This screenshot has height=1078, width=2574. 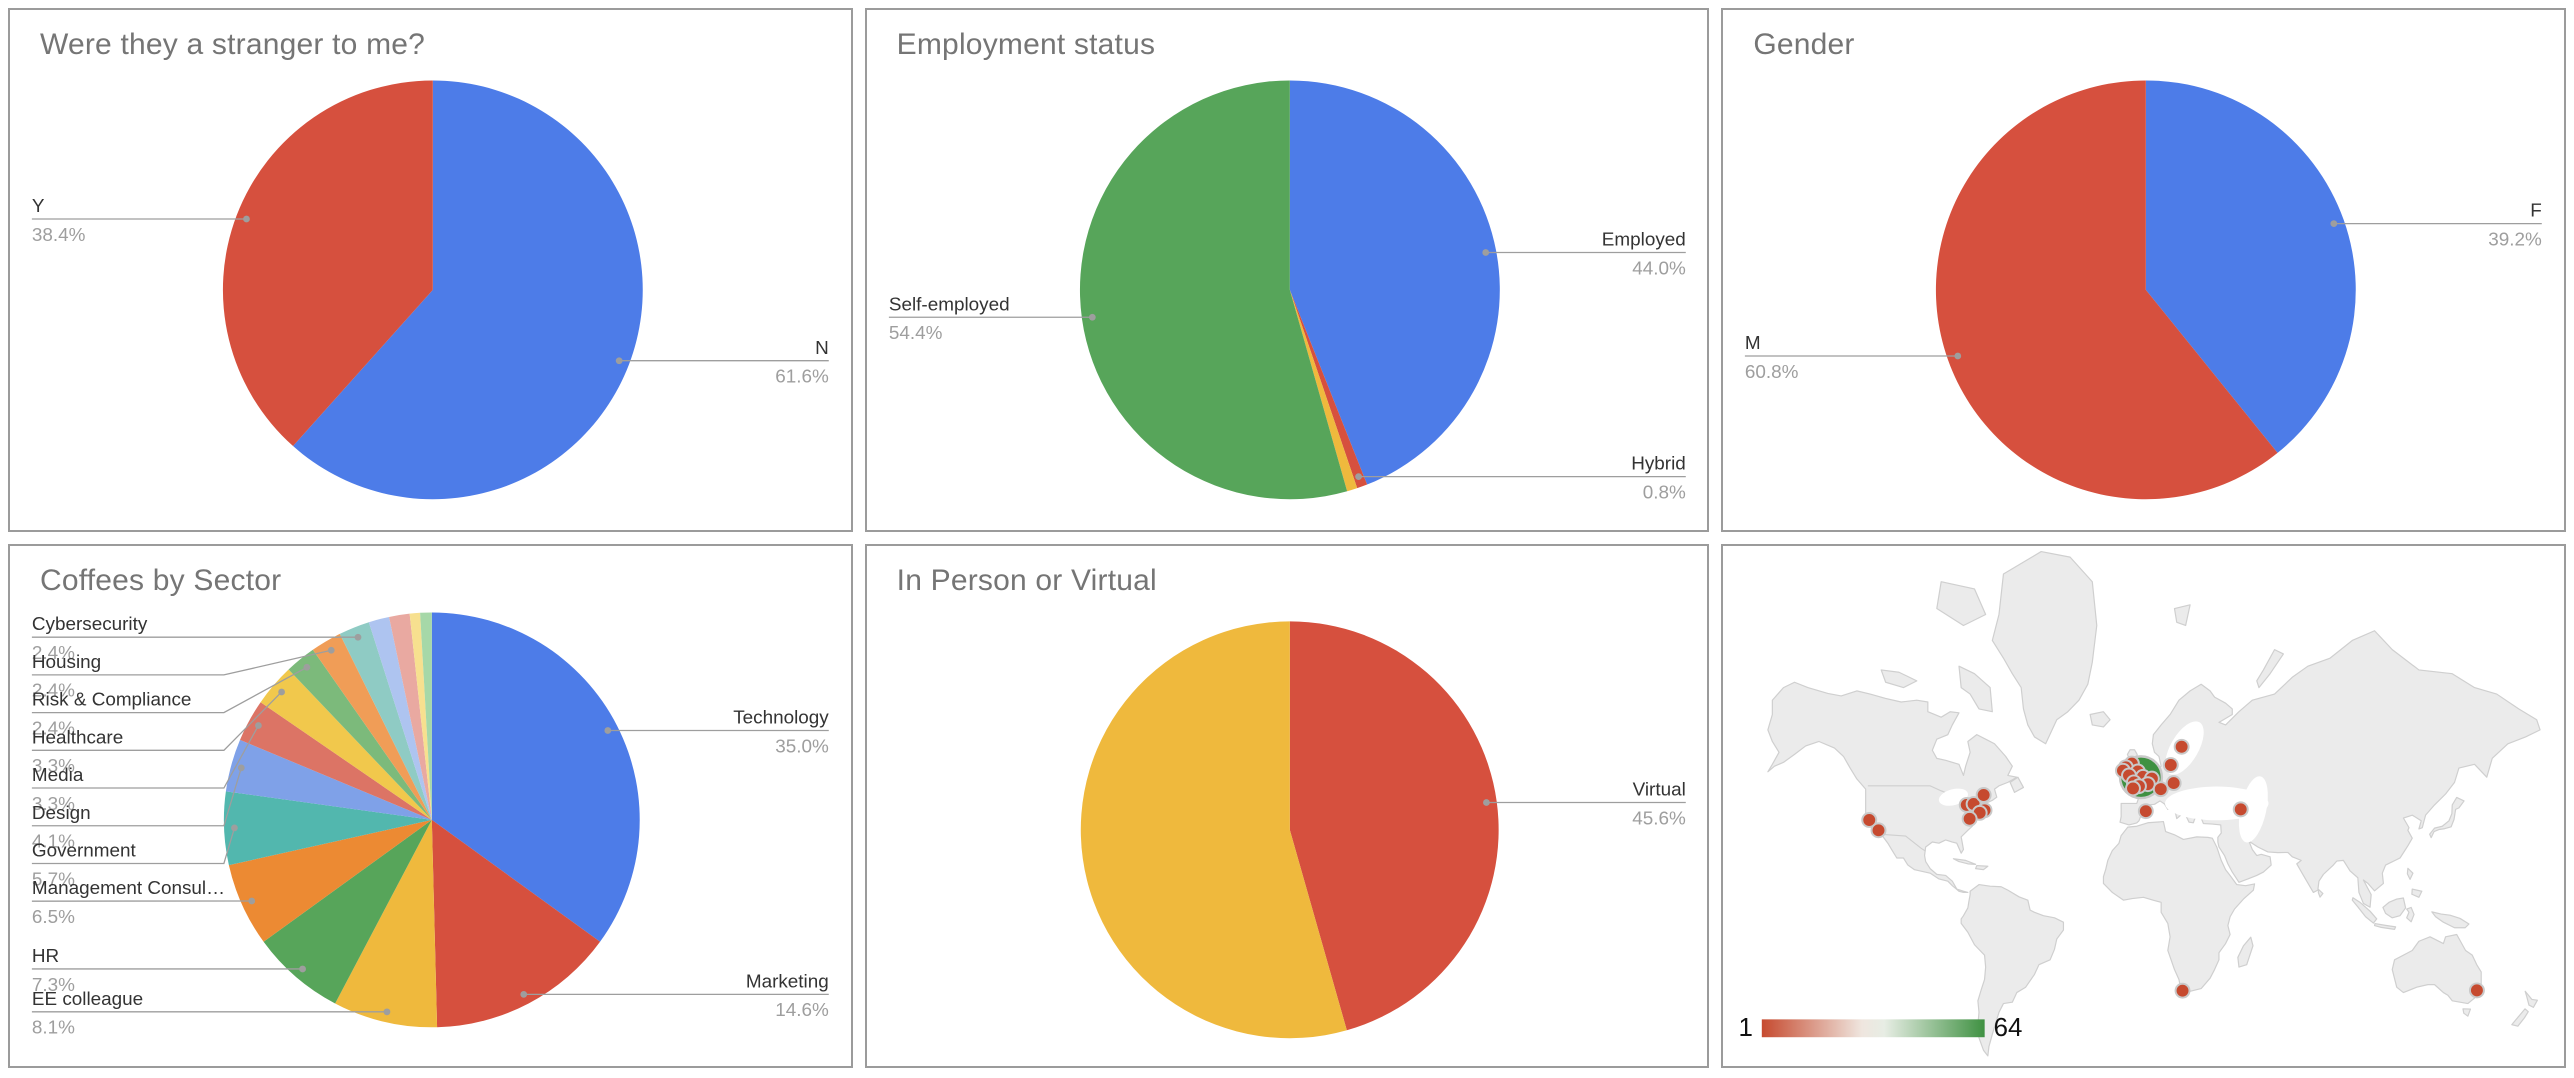 I want to click on map-inland-sea, so click(x=2254, y=809).